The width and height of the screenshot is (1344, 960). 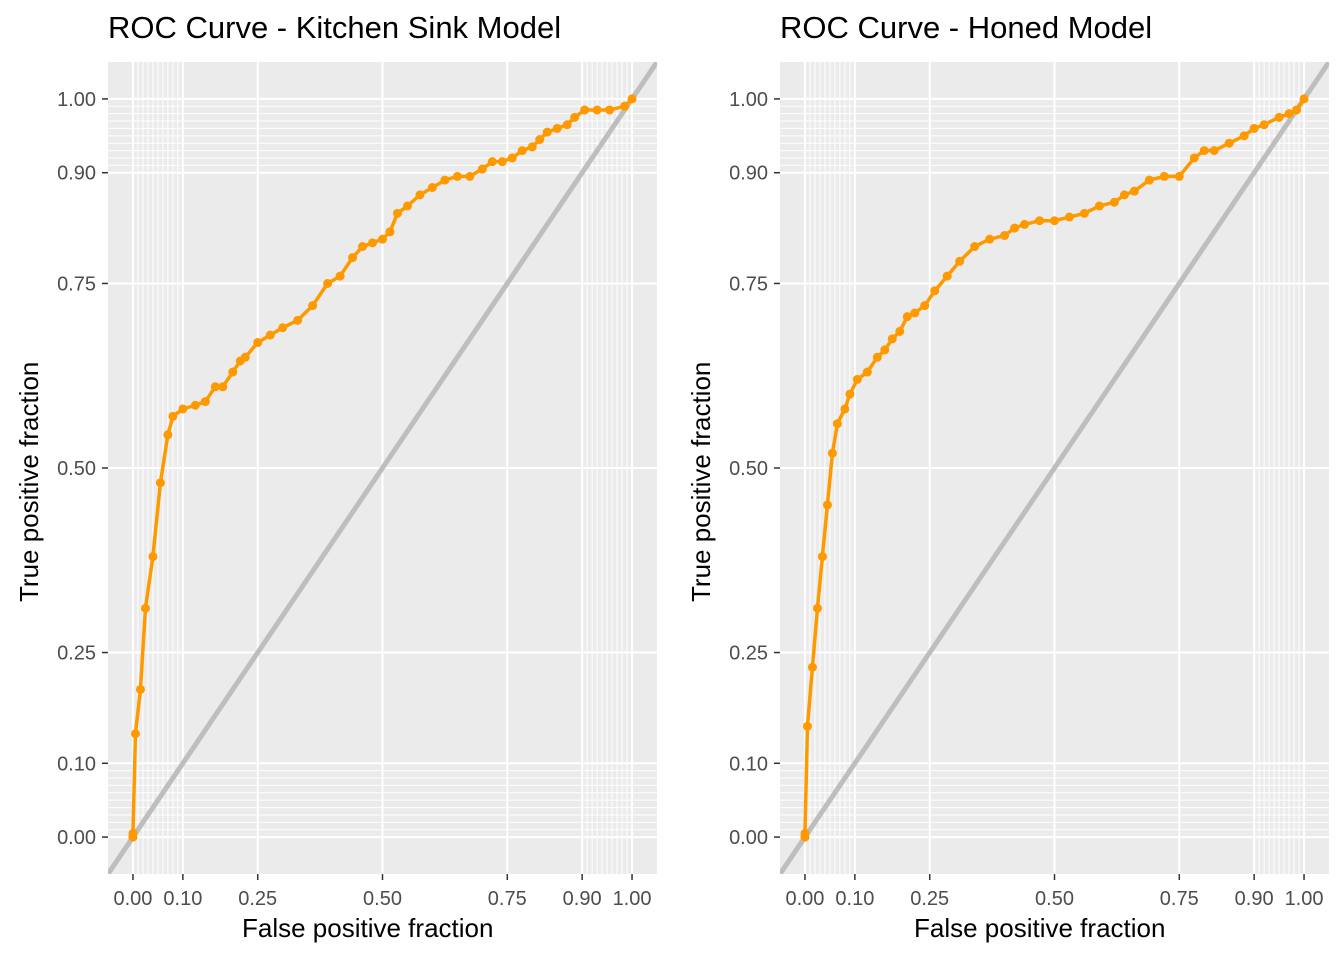 I want to click on y-tick-label: 0.10, so click(x=76, y=764).